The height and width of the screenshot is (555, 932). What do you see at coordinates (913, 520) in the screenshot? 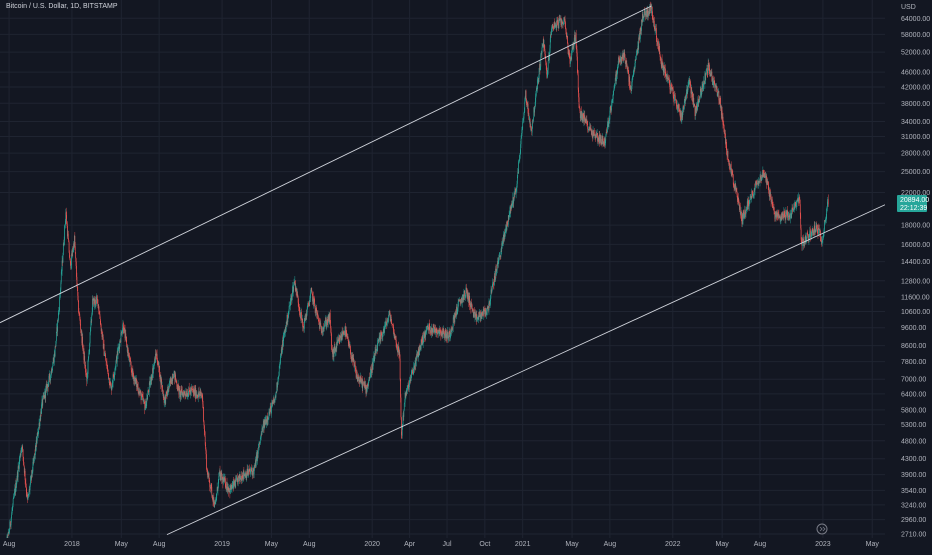
I see `price-tick-label: 2960.00` at bounding box center [913, 520].